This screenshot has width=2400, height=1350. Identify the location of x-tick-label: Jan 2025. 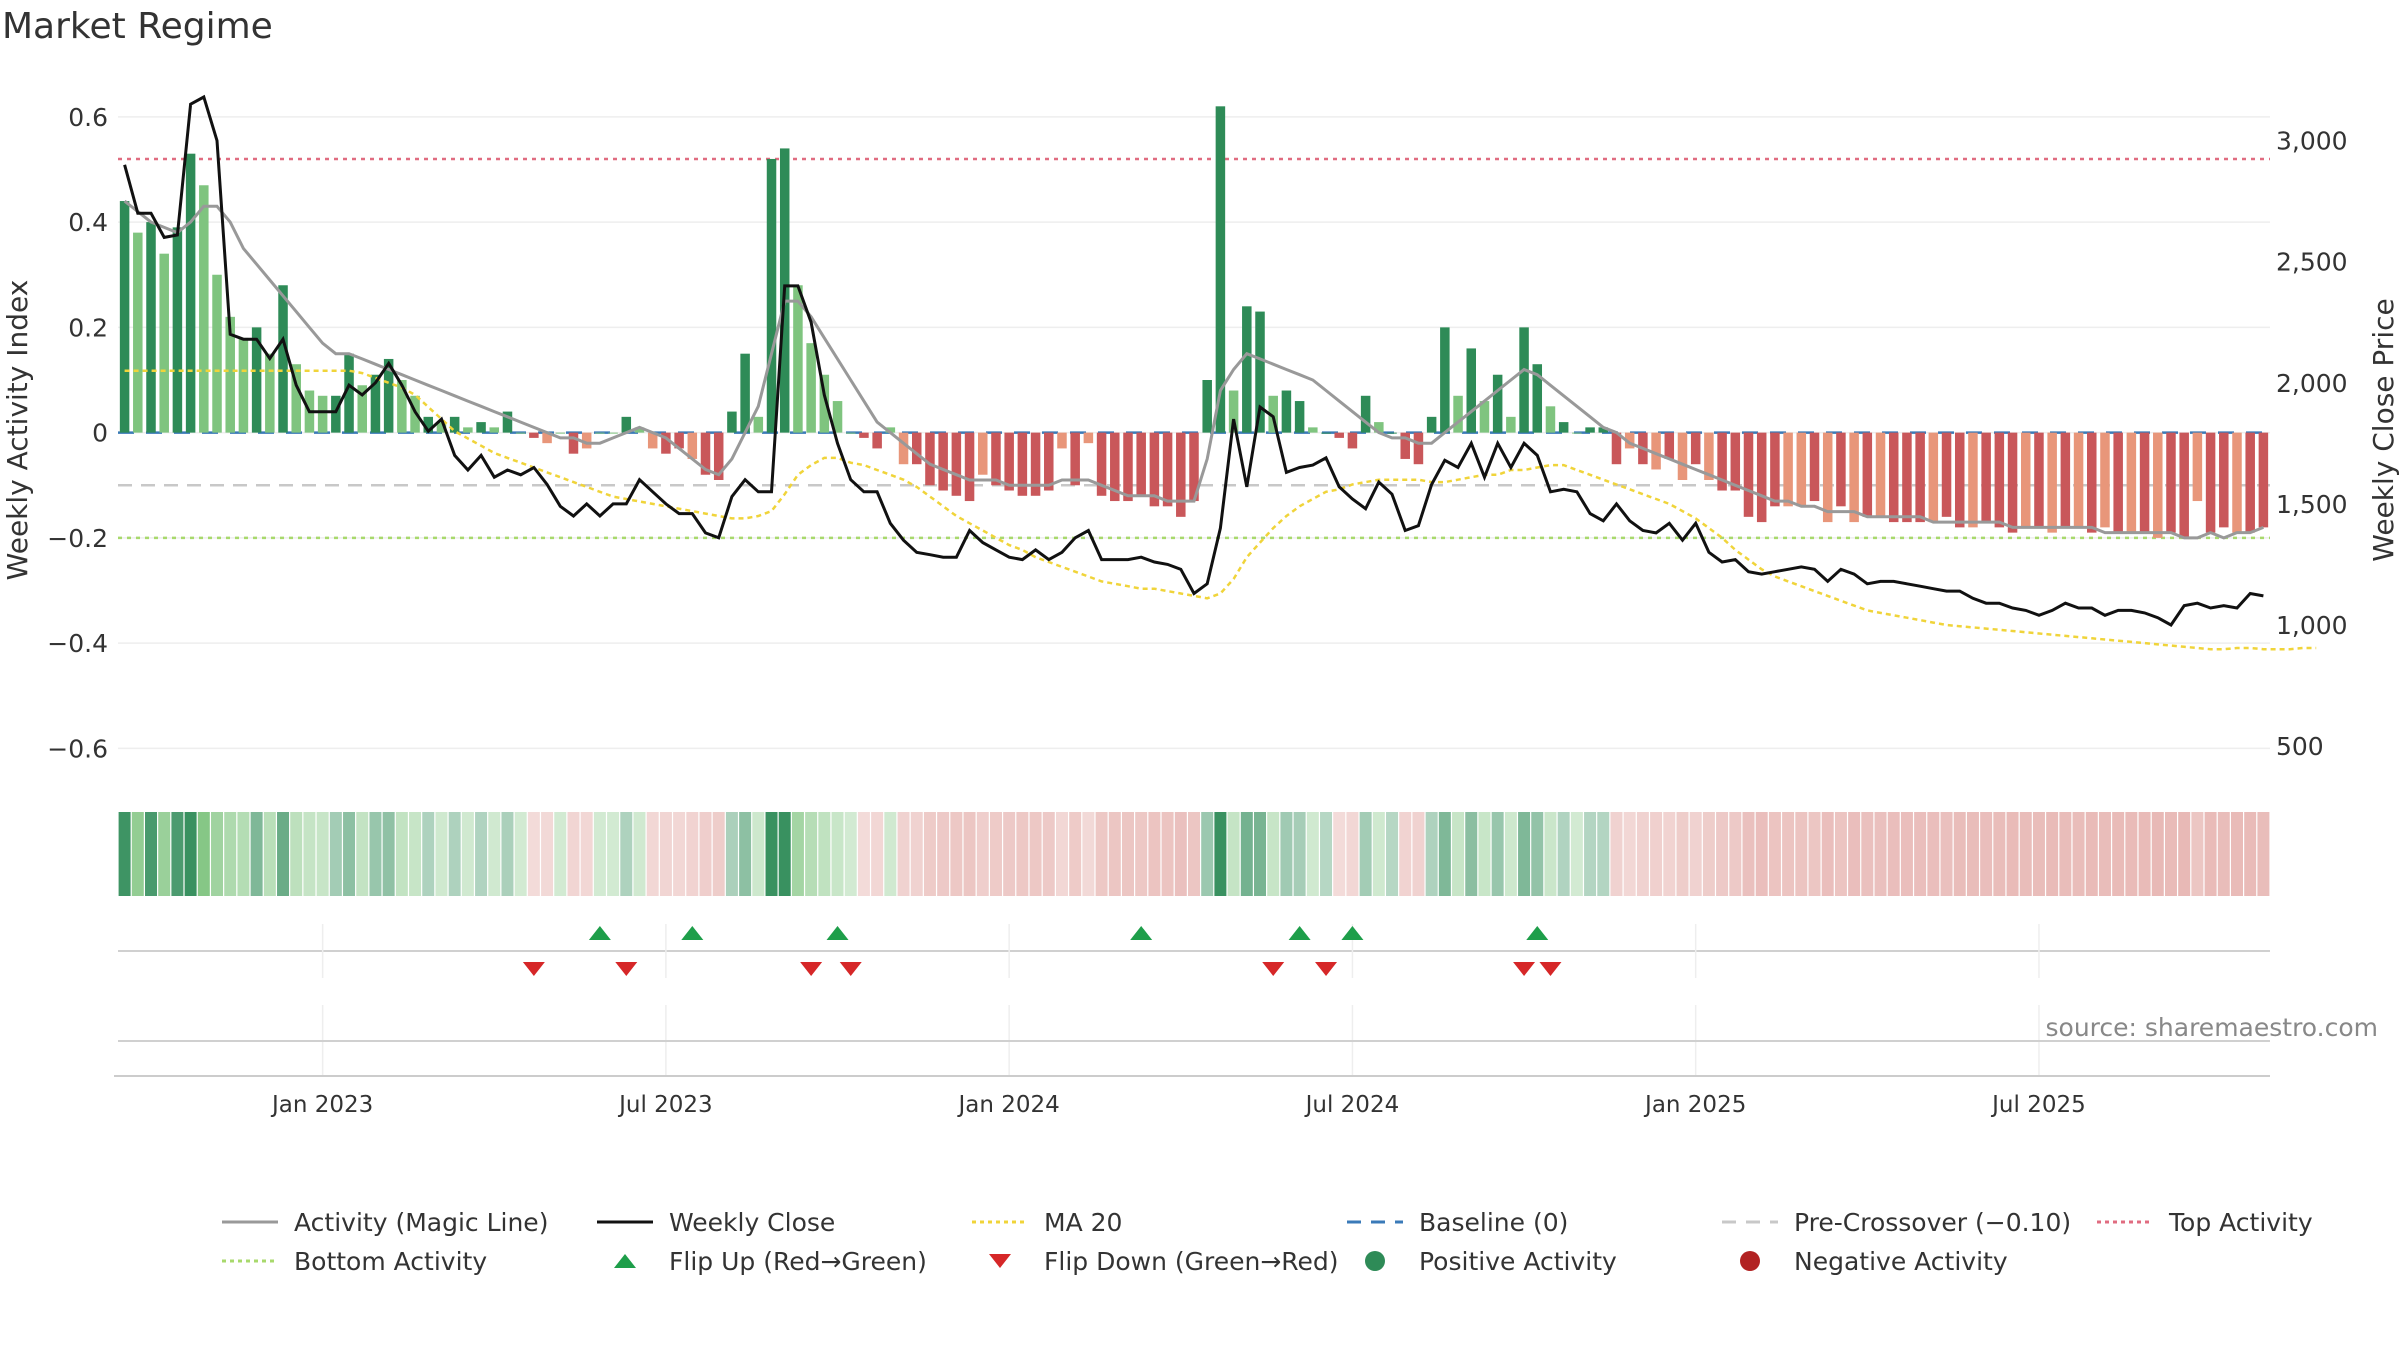
(1694, 1105).